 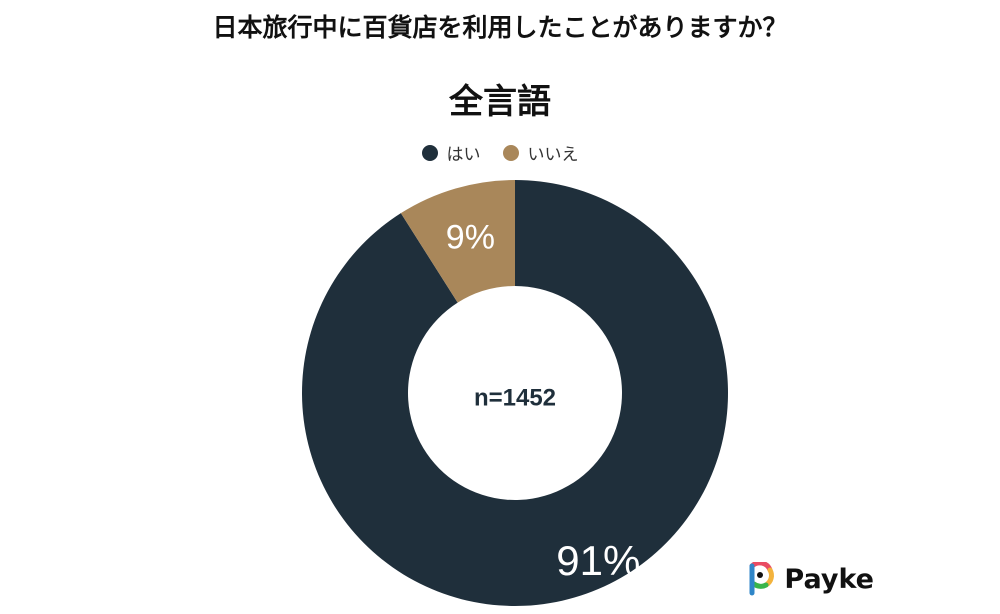 What do you see at coordinates (515, 397) in the screenshot?
I see `center-sample-size: n=1452` at bounding box center [515, 397].